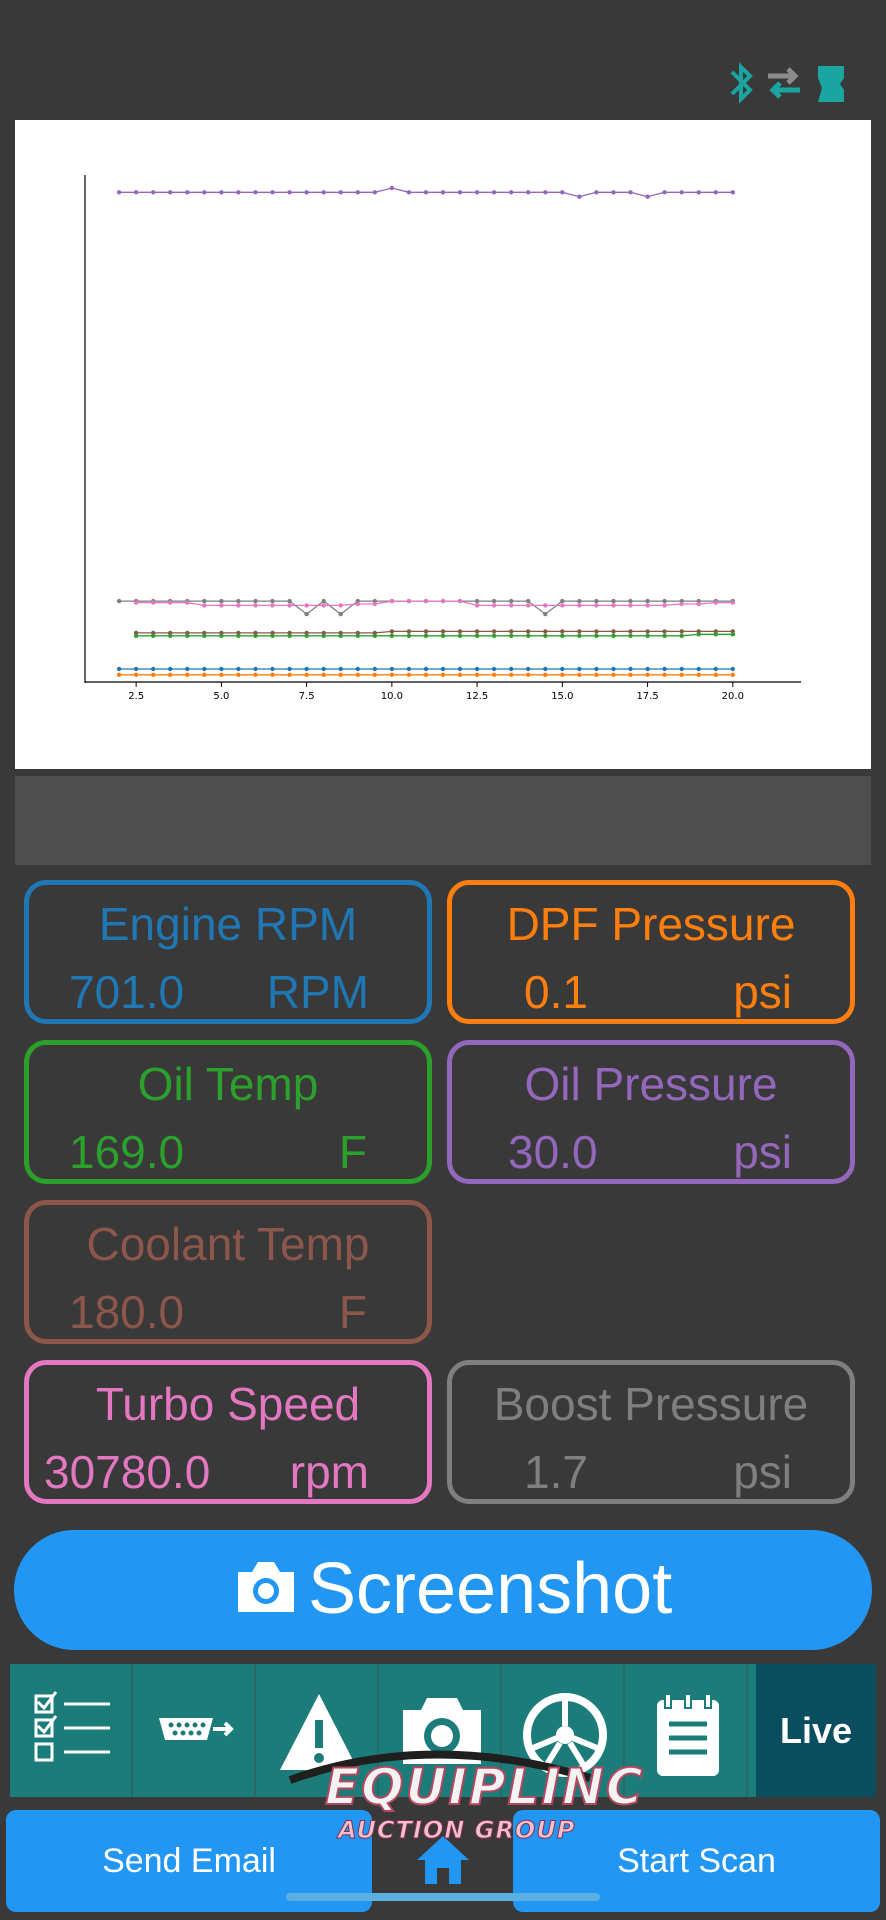  What do you see at coordinates (651, 1112) in the screenshot?
I see `gauge-card-oil-pressure: Oil Pressure 30.0 psi` at bounding box center [651, 1112].